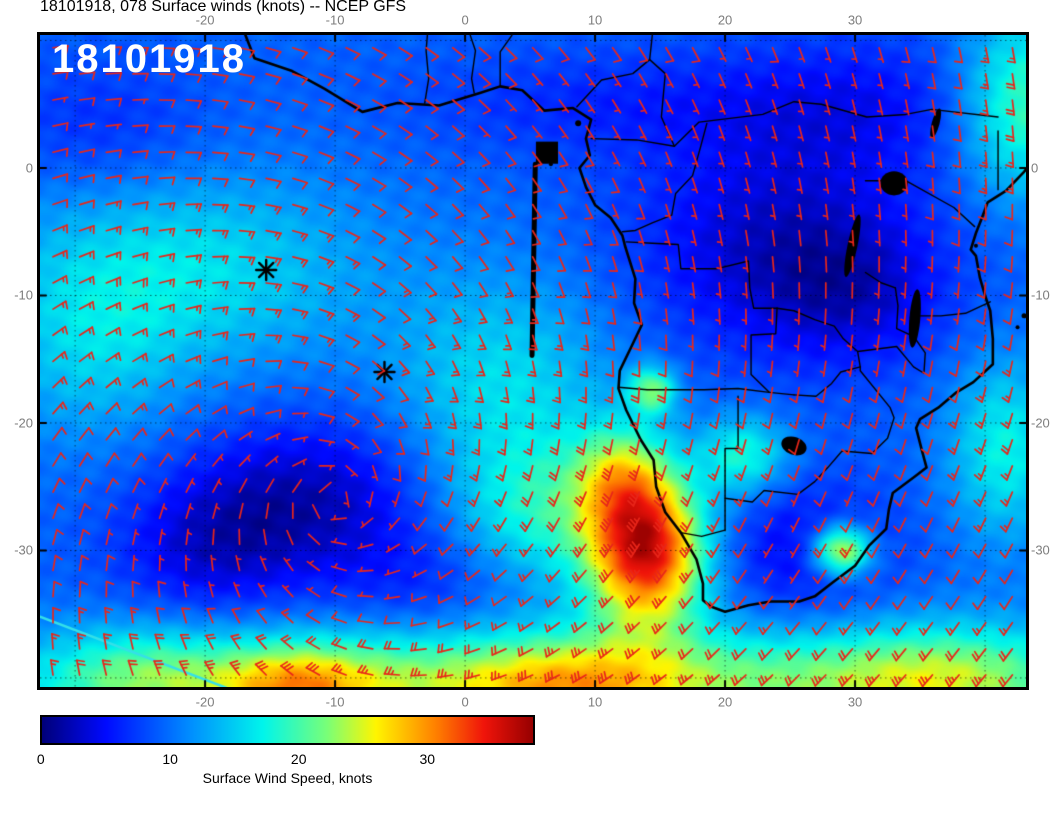 The width and height of the screenshot is (1056, 816). What do you see at coordinates (1040, 295) in the screenshot?
I see `lat-tick-label-right: -10` at bounding box center [1040, 295].